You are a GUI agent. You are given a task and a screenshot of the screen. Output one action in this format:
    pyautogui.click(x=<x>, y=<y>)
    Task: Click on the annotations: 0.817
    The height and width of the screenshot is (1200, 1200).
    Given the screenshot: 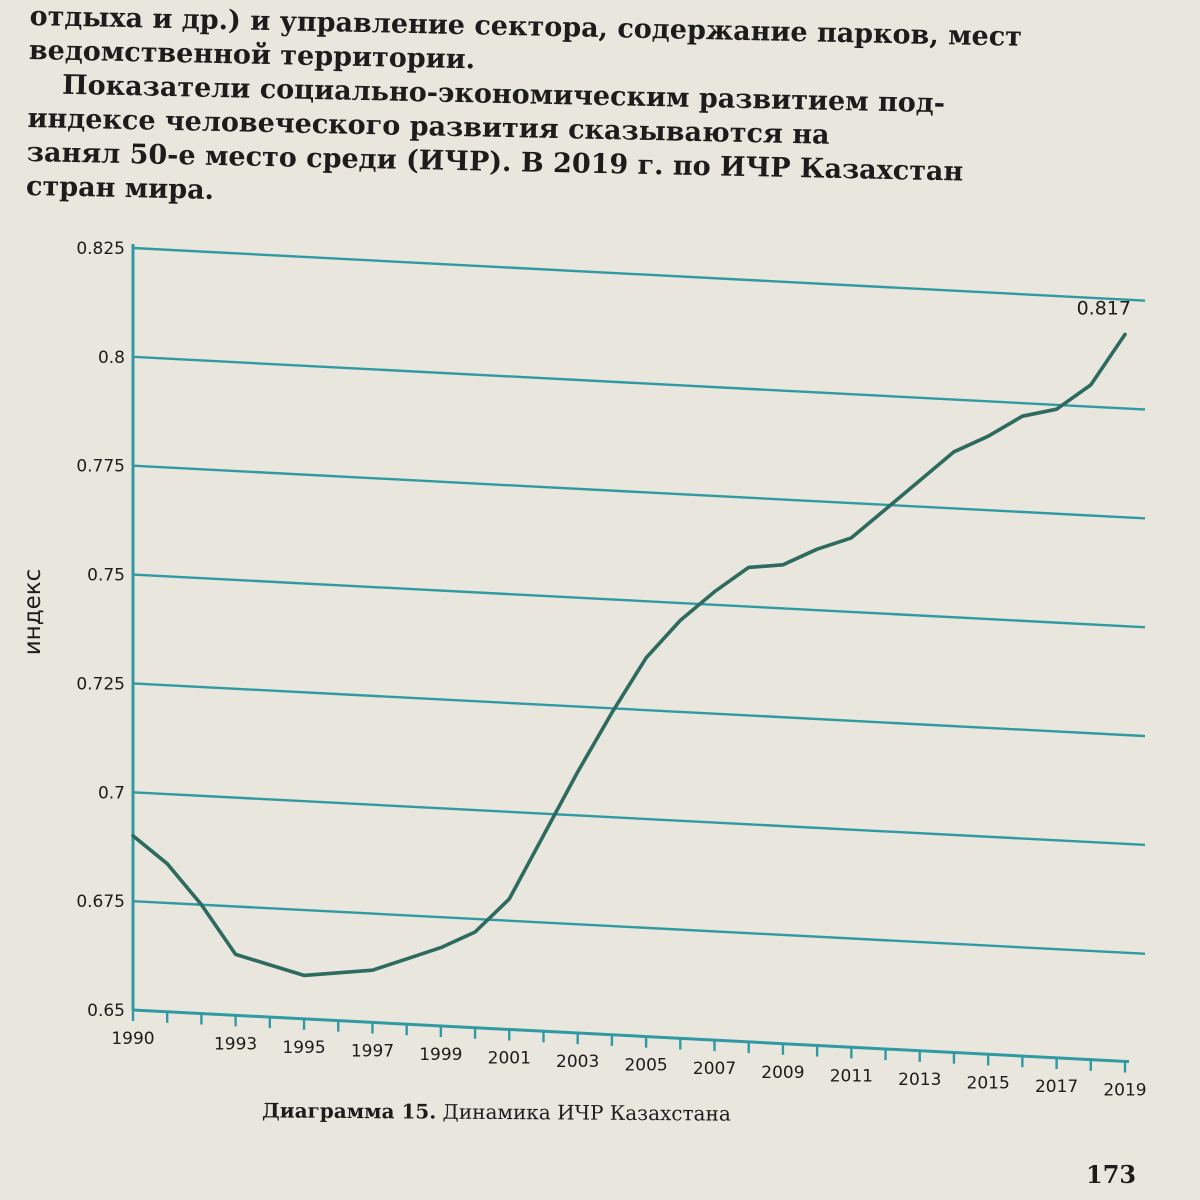 What is the action you would take?
    pyautogui.click(x=1104, y=308)
    